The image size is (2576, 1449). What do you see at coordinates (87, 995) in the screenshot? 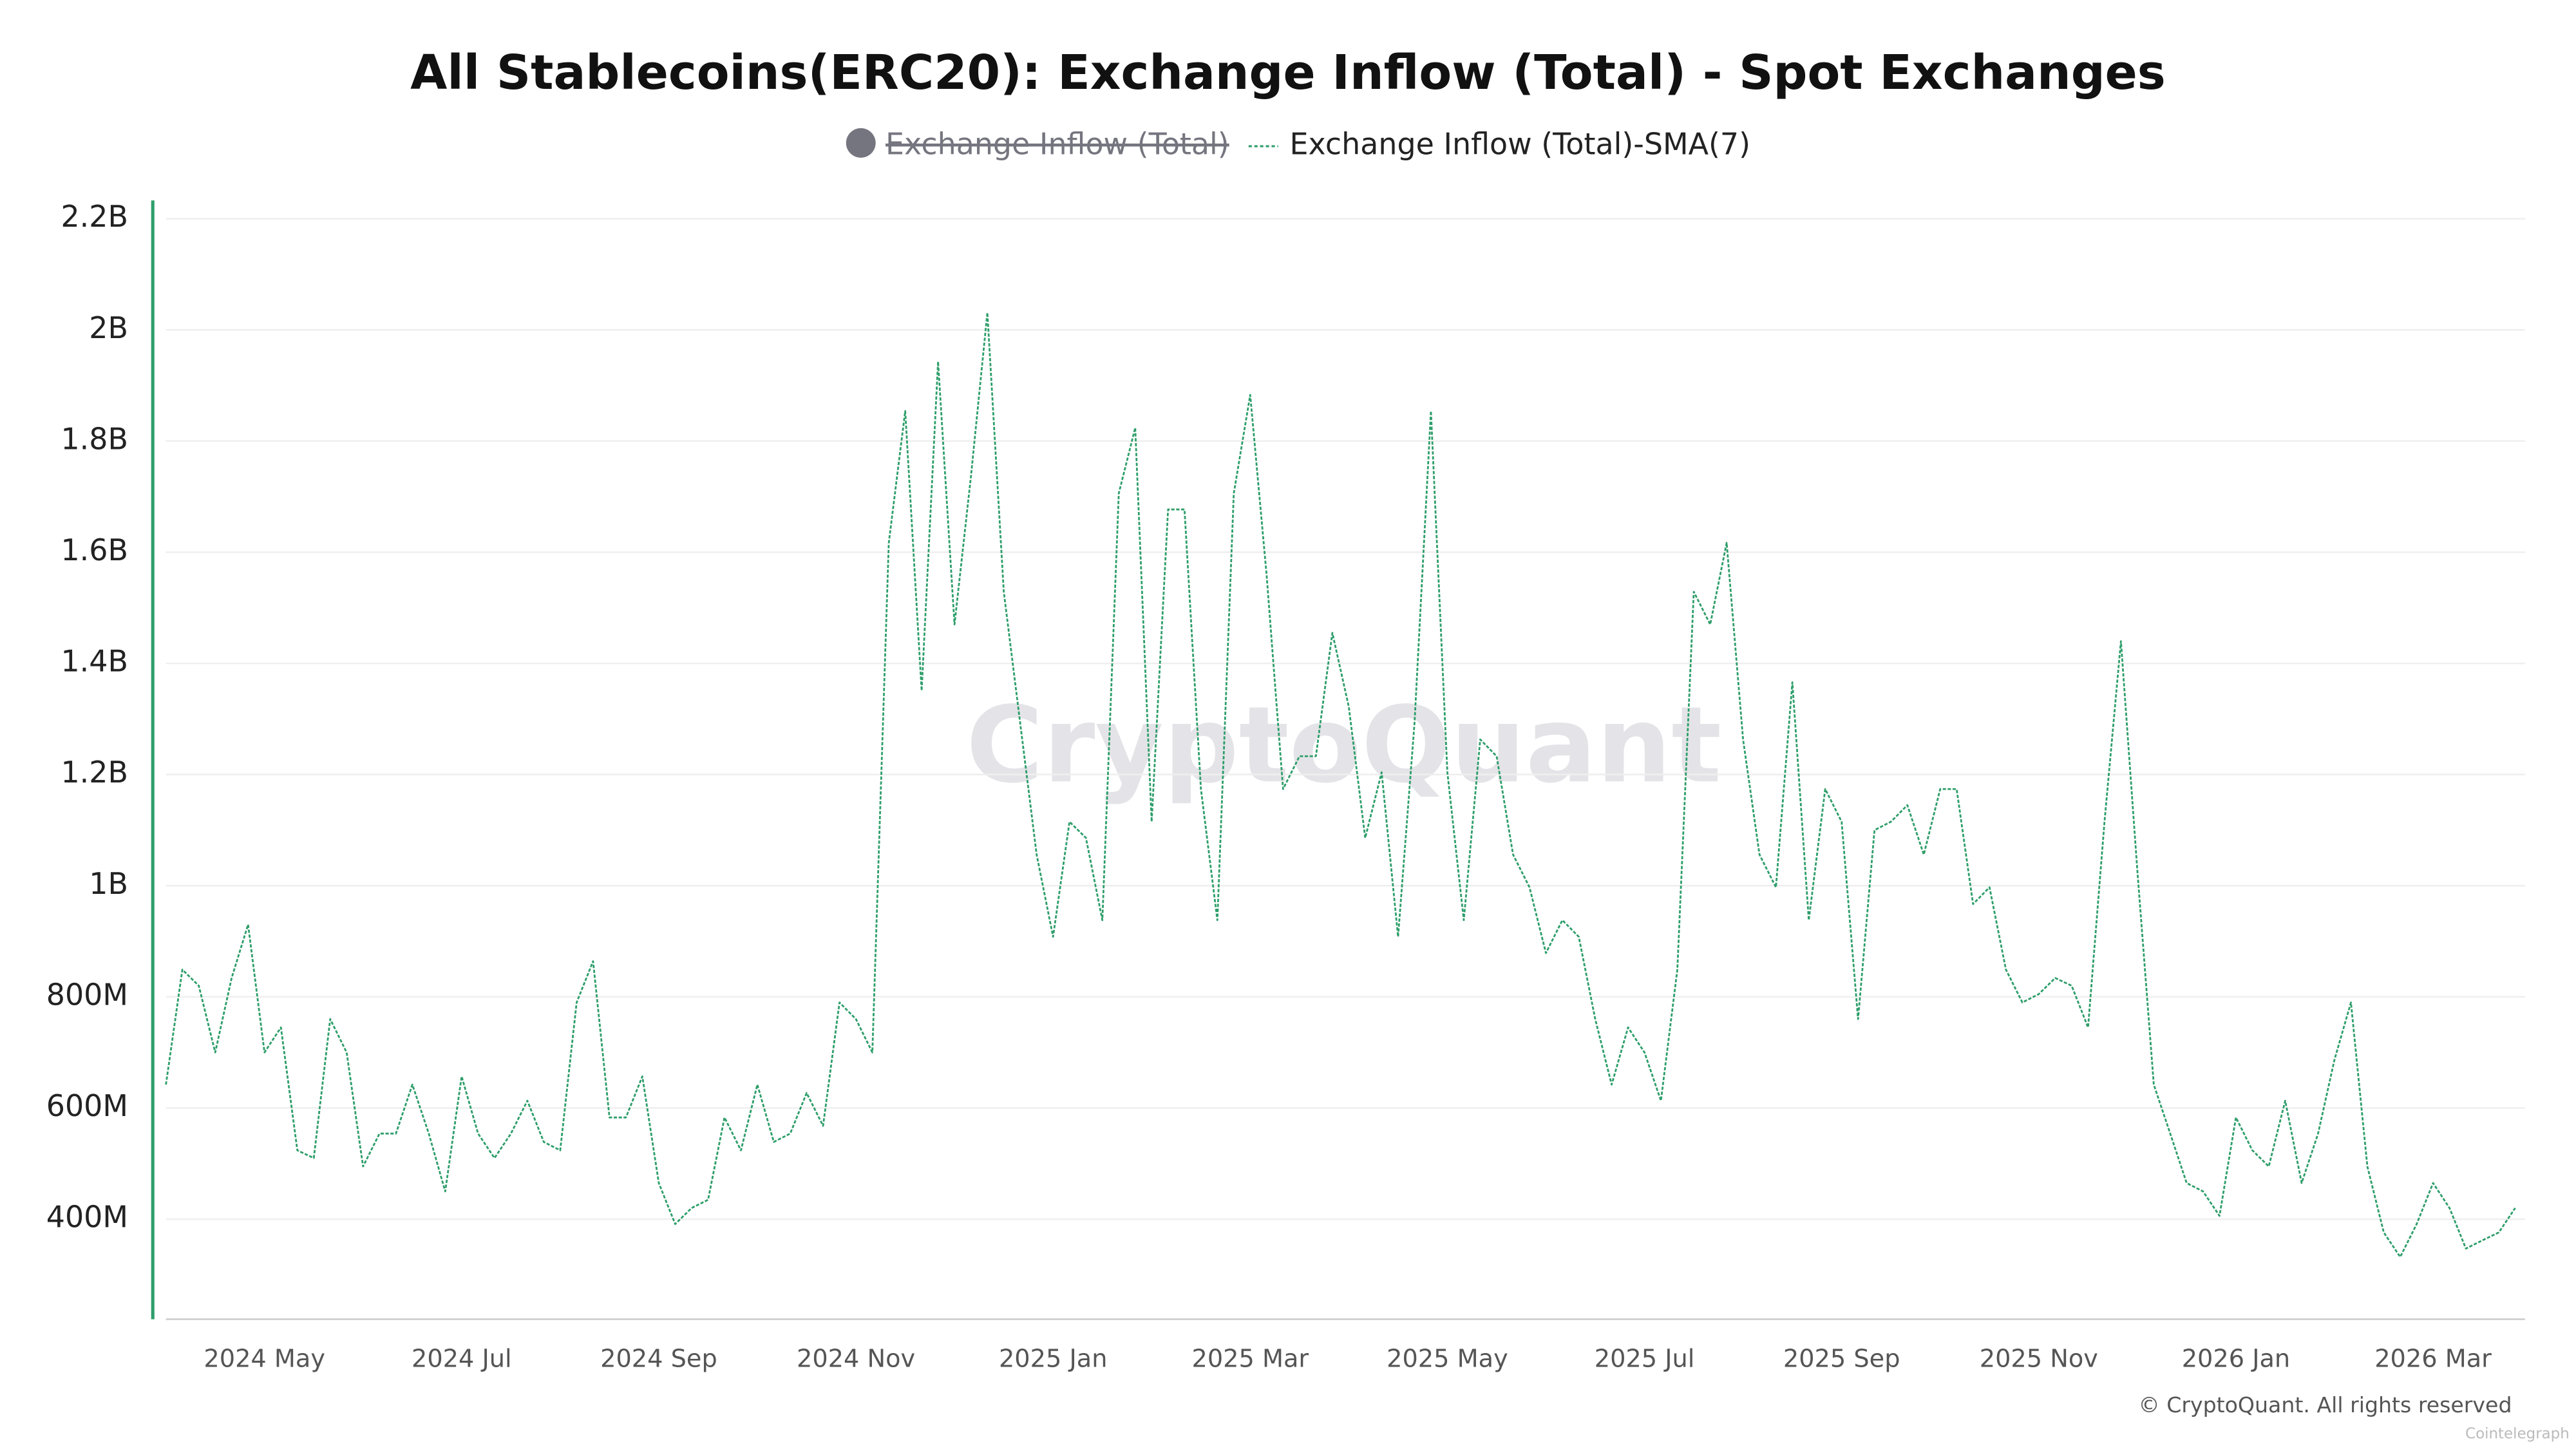
I see `y-tick-label: 800M` at bounding box center [87, 995].